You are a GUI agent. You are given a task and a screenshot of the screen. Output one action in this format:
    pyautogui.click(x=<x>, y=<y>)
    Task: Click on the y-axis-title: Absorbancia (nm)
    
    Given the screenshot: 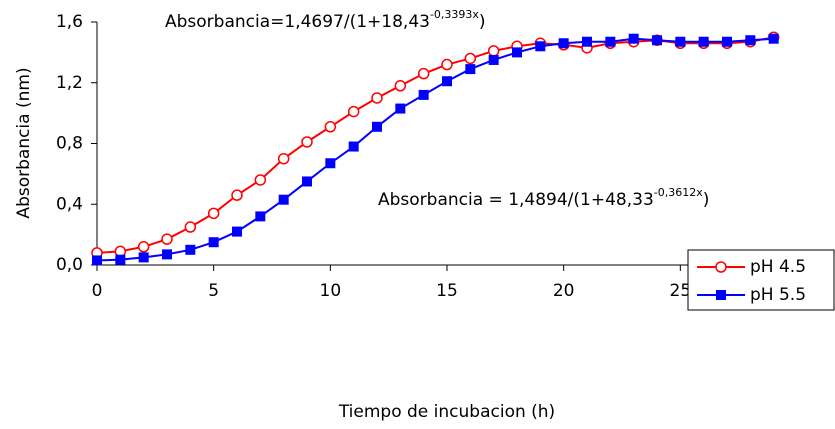 What is the action you would take?
    pyautogui.click(x=24, y=142)
    